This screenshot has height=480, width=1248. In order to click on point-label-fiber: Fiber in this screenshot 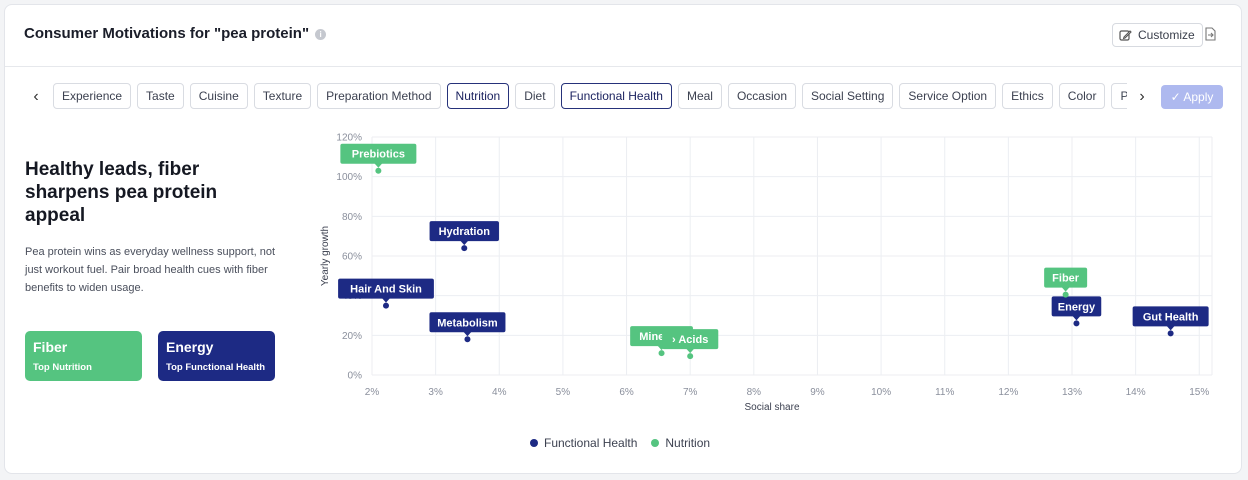, I will do `click(1066, 279)`.